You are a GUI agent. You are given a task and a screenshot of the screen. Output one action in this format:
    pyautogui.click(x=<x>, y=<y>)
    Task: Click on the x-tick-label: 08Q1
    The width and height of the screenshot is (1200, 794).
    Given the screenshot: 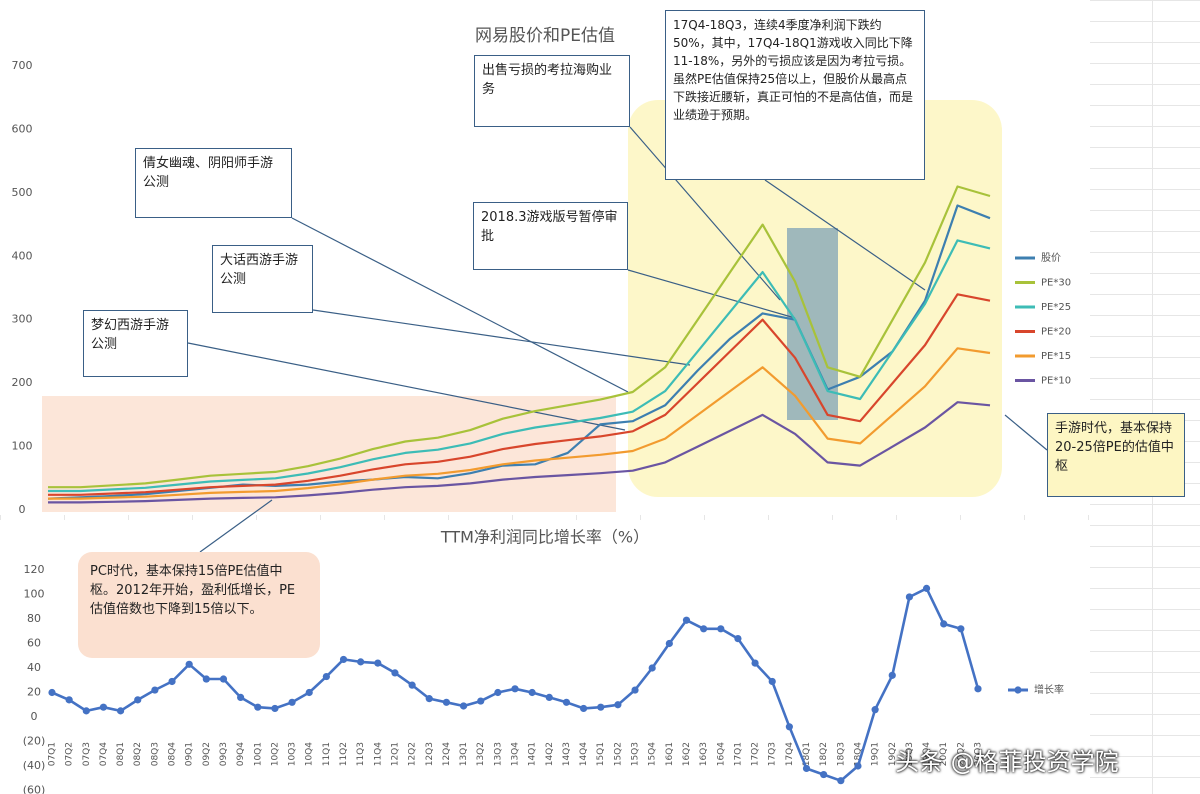 What is the action you would take?
    pyautogui.click(x=121, y=754)
    